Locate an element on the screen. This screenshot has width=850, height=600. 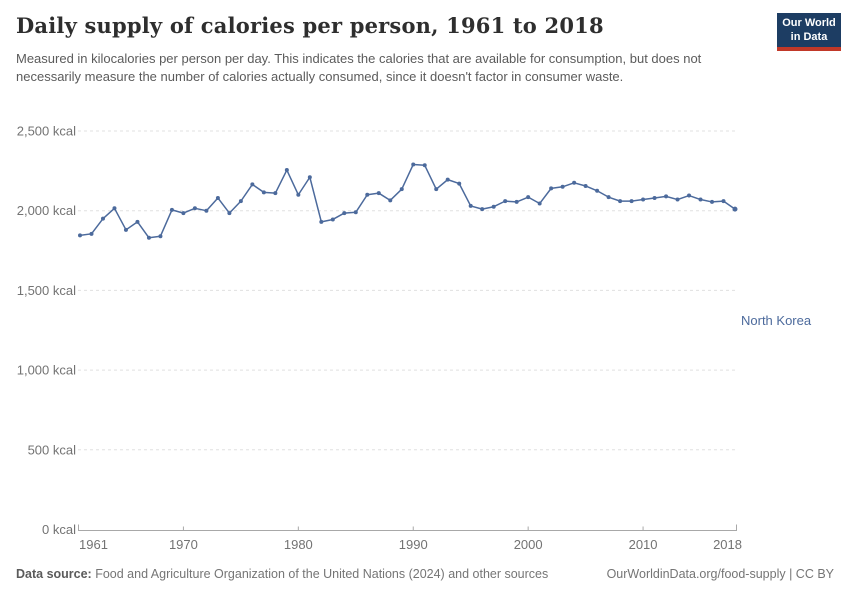
owid-logo-line2: in Data is located at coordinates (809, 36).